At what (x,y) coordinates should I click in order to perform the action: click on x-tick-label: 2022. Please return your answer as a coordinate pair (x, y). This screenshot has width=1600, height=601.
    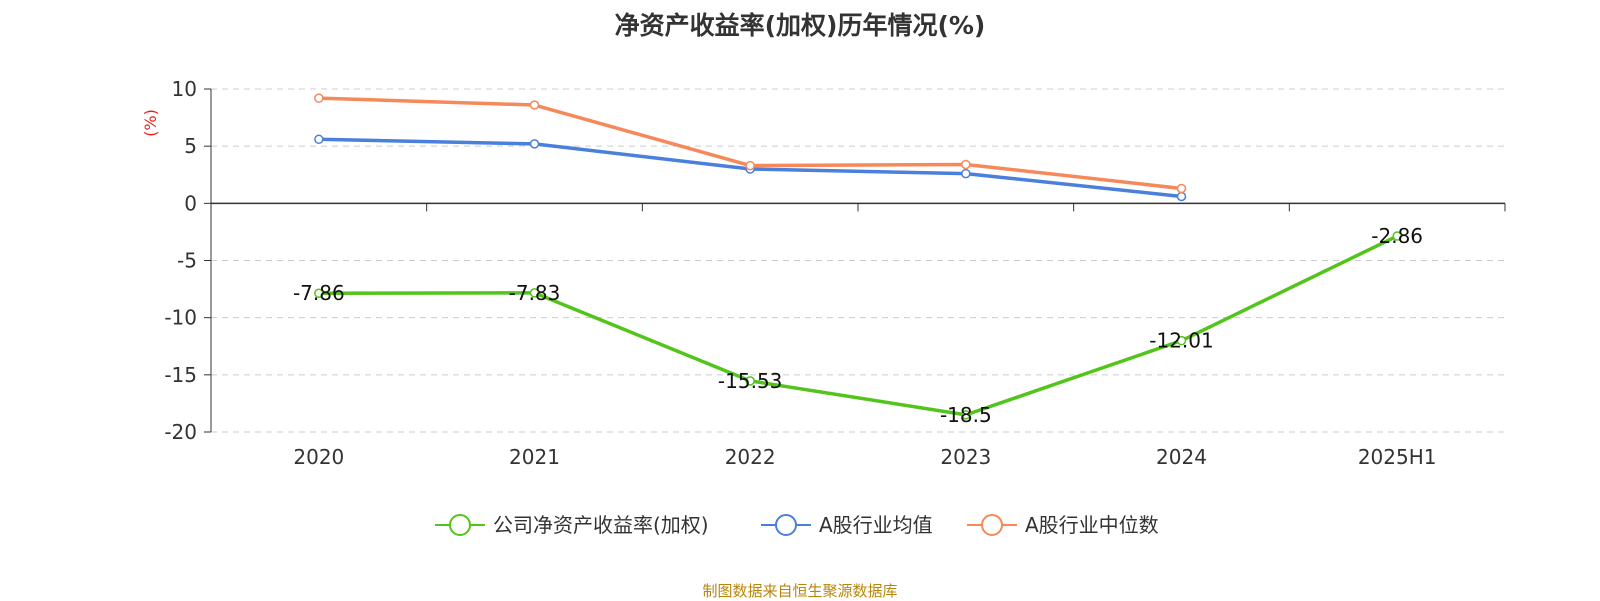
    Looking at the image, I should click on (750, 457).